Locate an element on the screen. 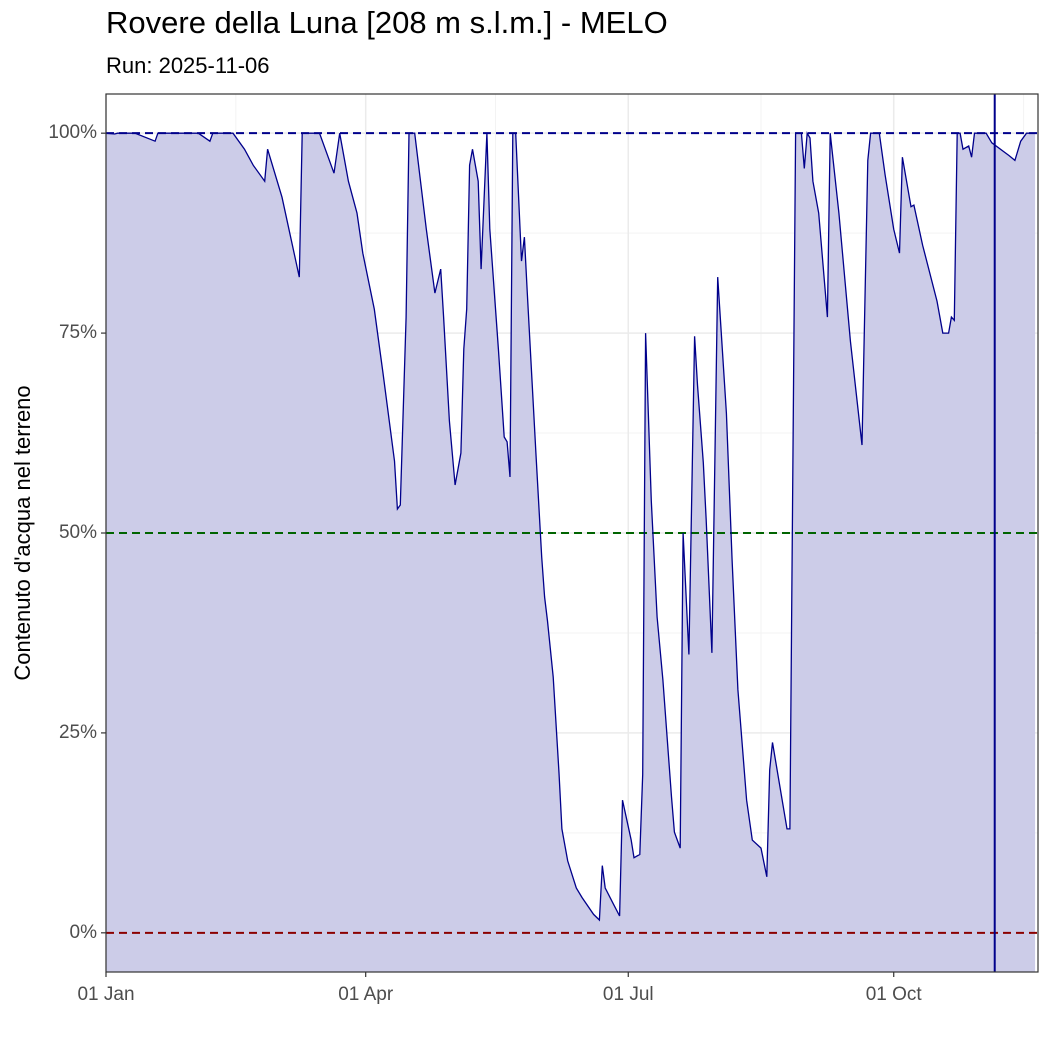  chart-subtitle: Run: 2025-11-06 is located at coordinates (188, 65).